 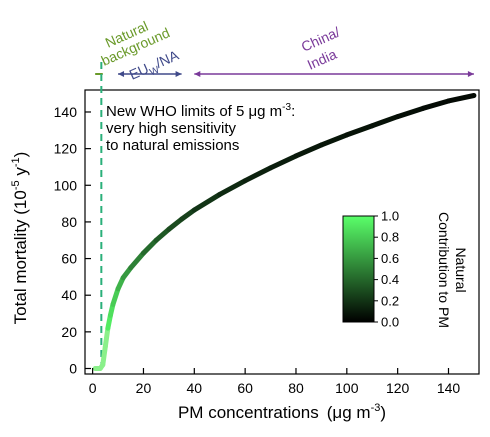 I want to click on x-axis-title-main: PM concentrations, so click(x=248, y=412).